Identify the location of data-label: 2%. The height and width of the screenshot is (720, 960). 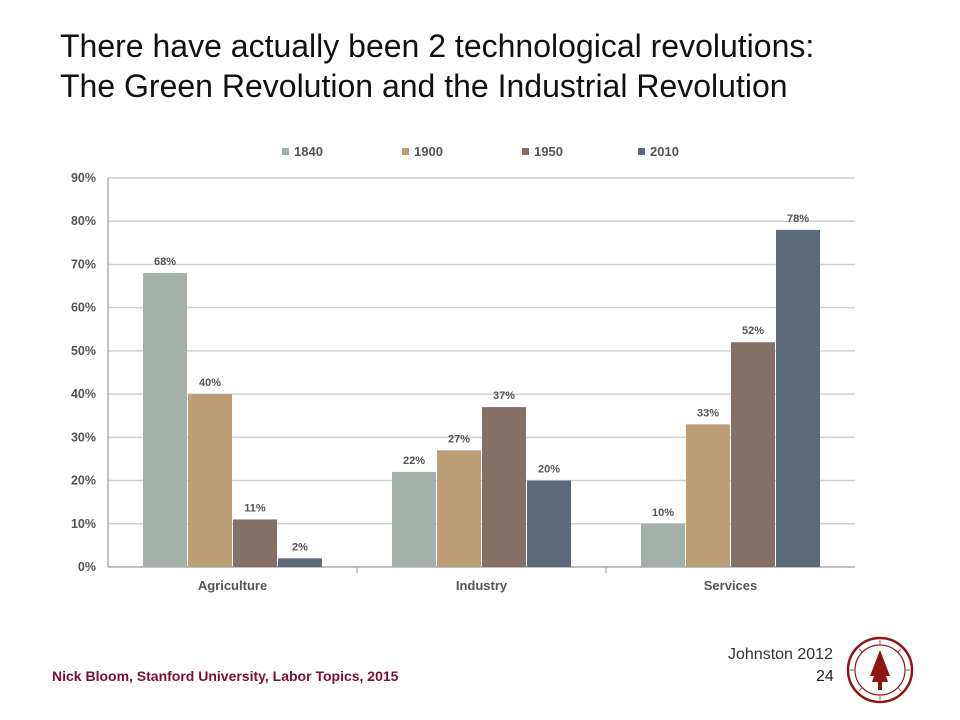
(300, 547).